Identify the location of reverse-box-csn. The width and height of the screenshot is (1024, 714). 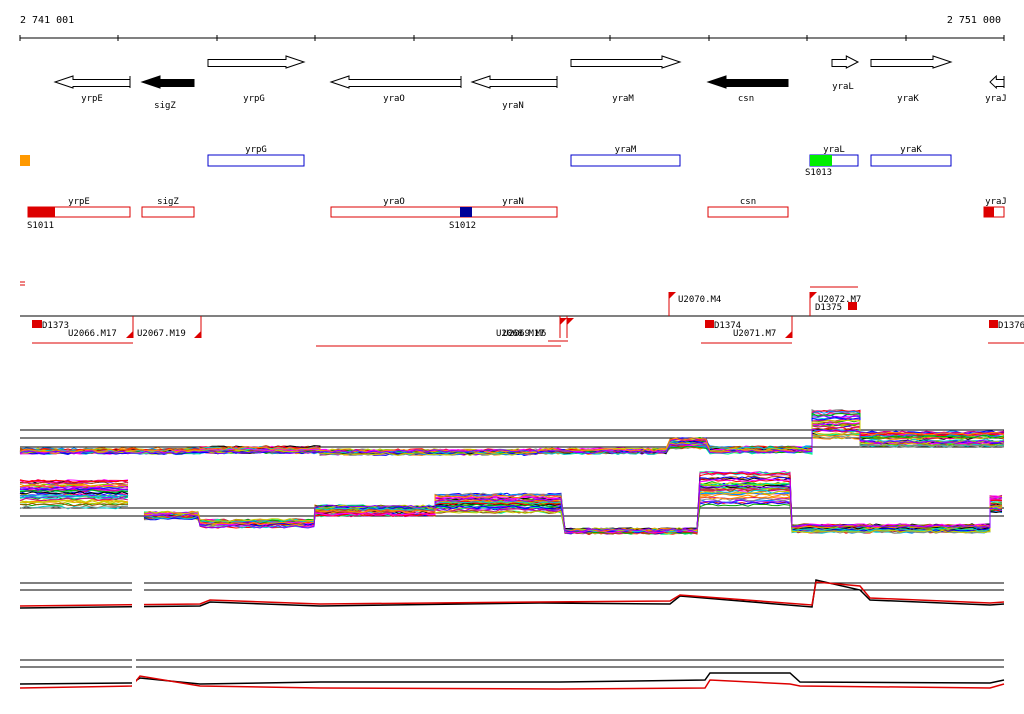
(748, 212).